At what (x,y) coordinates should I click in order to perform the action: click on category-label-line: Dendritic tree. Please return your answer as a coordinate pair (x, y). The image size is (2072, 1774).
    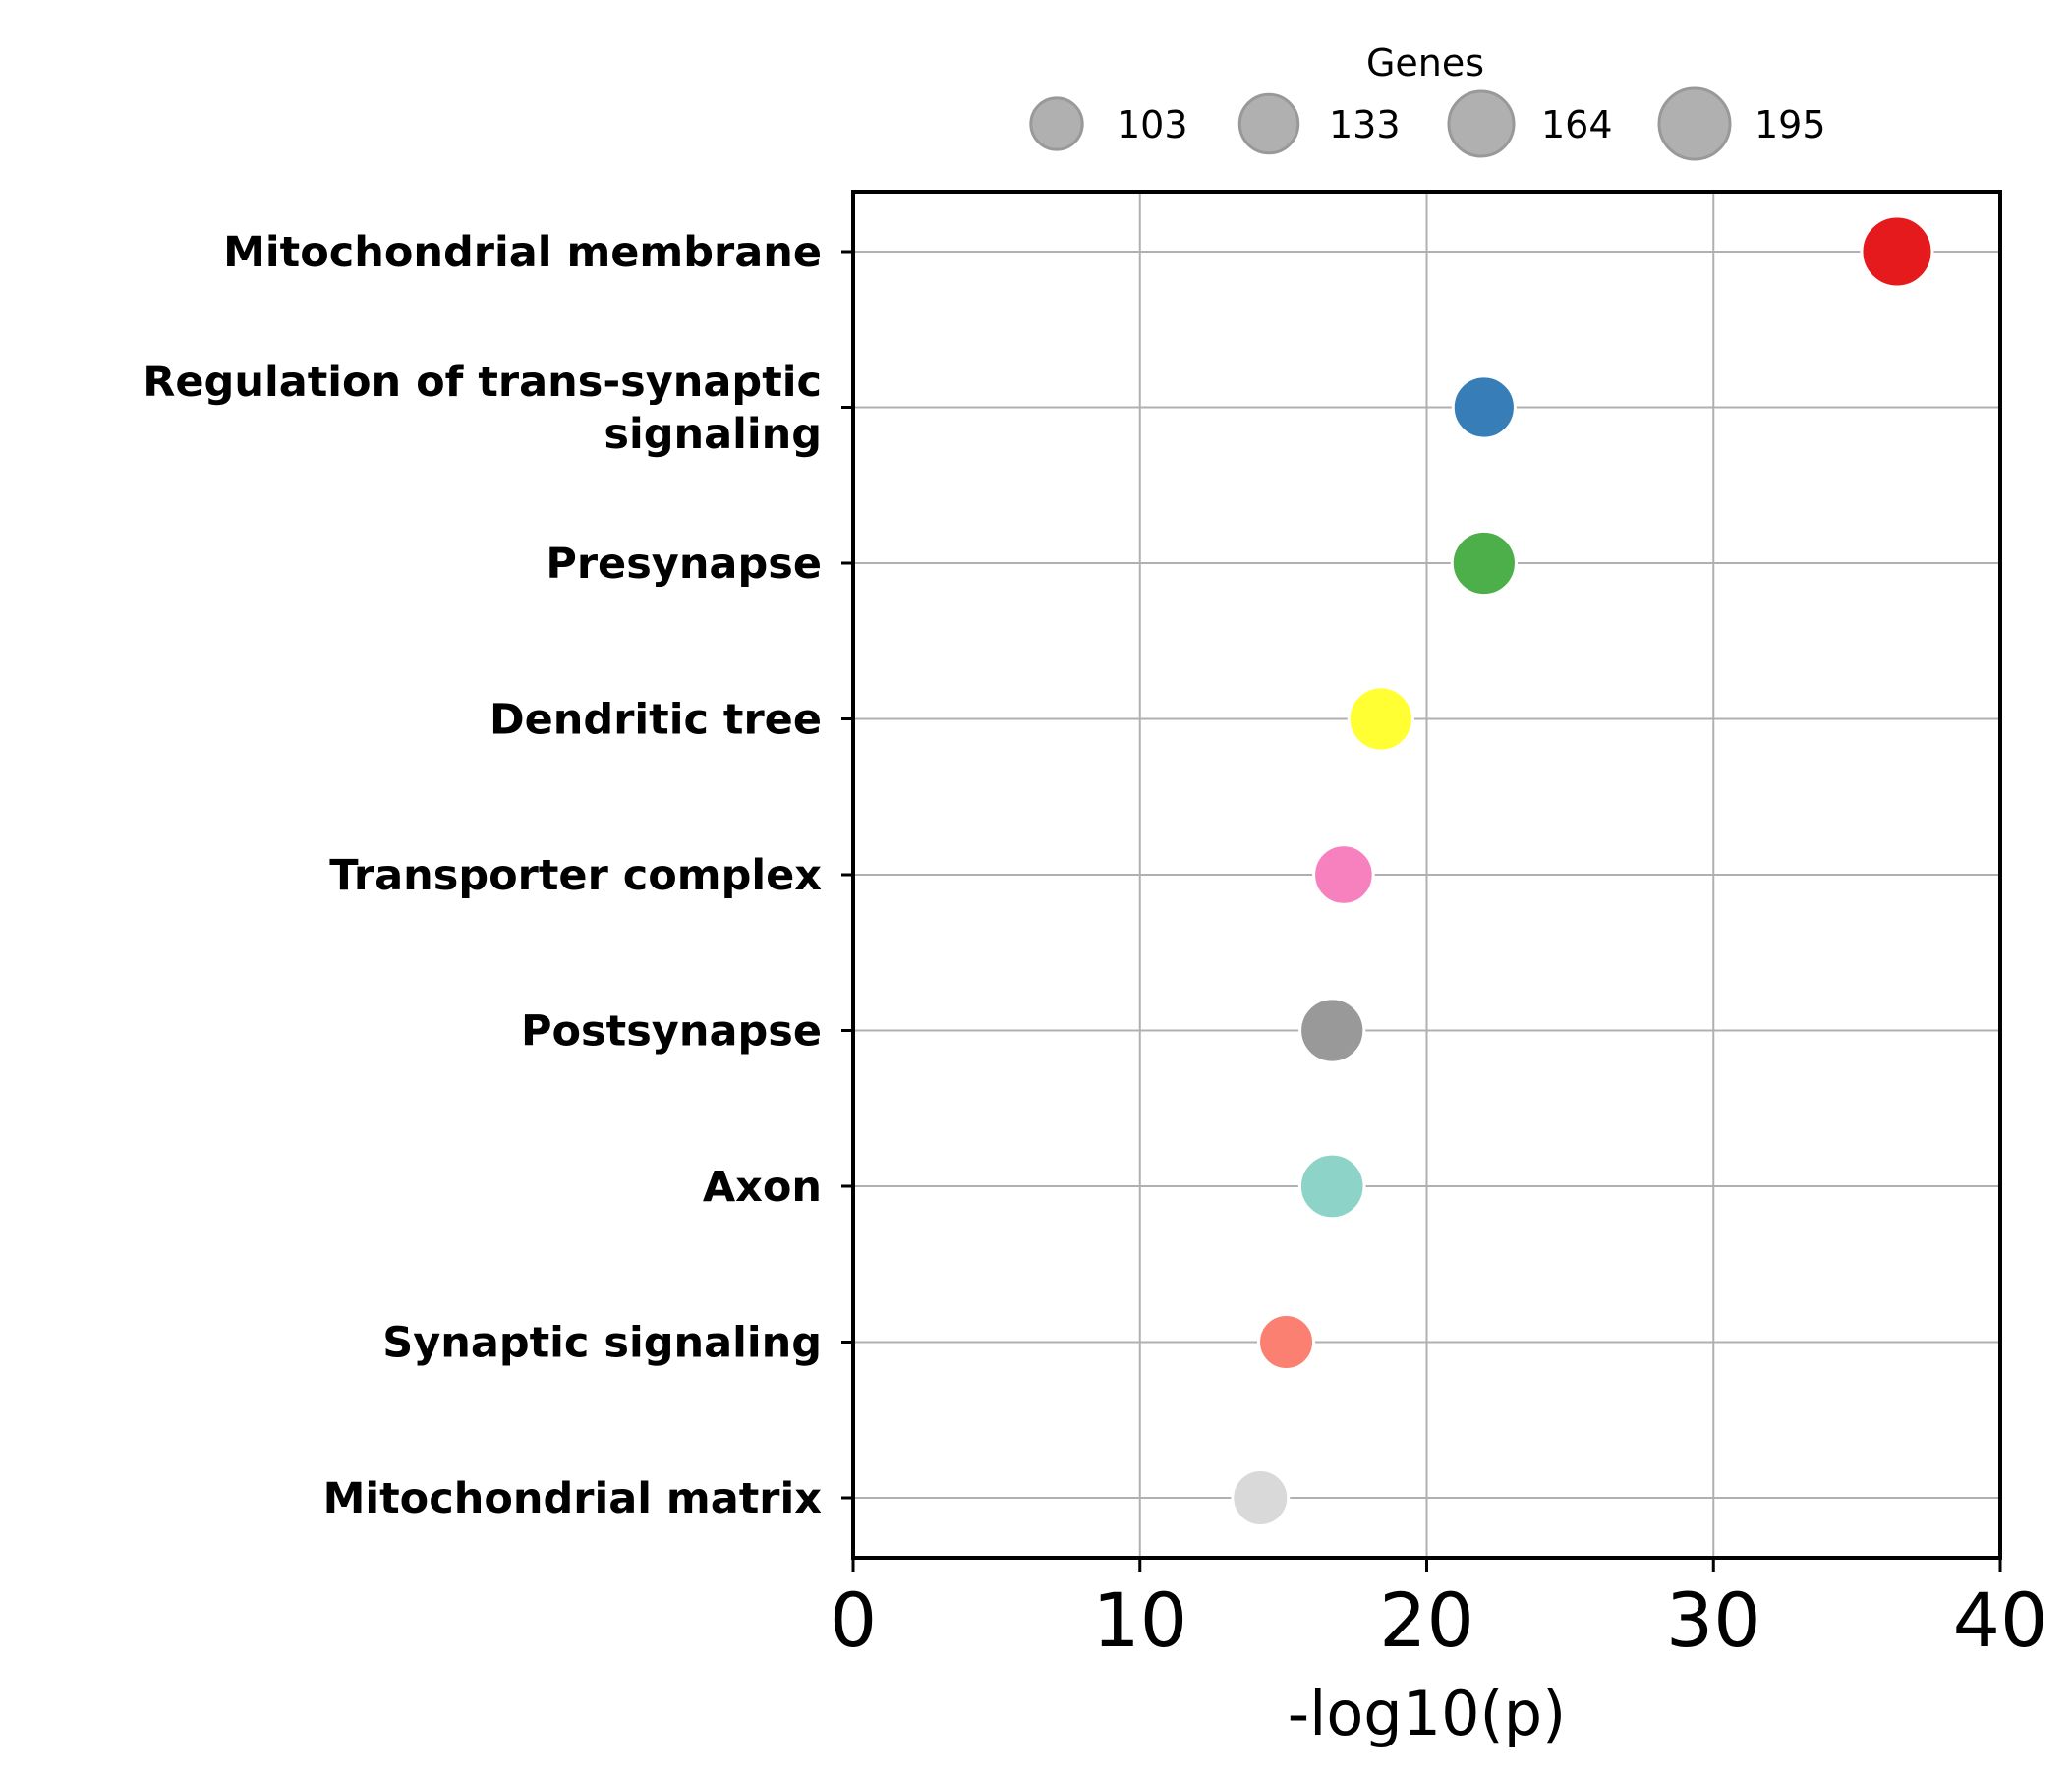
    Looking at the image, I should click on (655, 720).